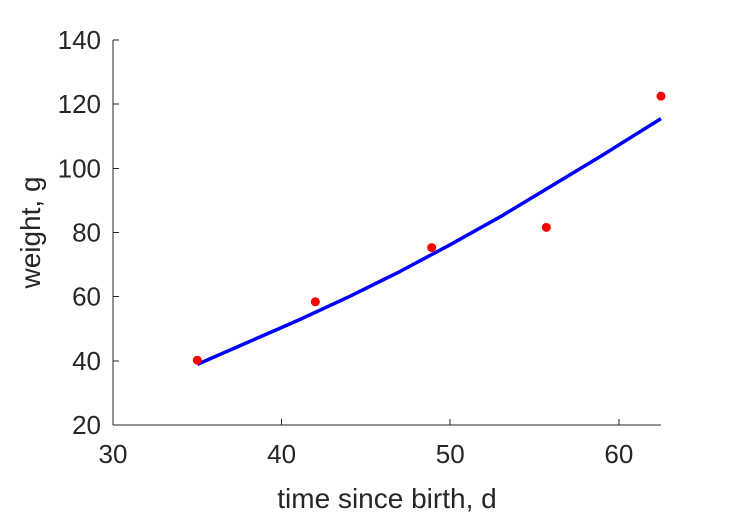 The height and width of the screenshot is (526, 729). What do you see at coordinates (86, 297) in the screenshot?
I see `y-tick-label: 60` at bounding box center [86, 297].